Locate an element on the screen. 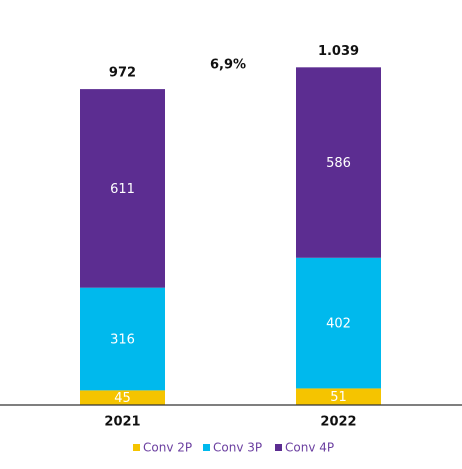  total-label: 972 is located at coordinates (122, 73).